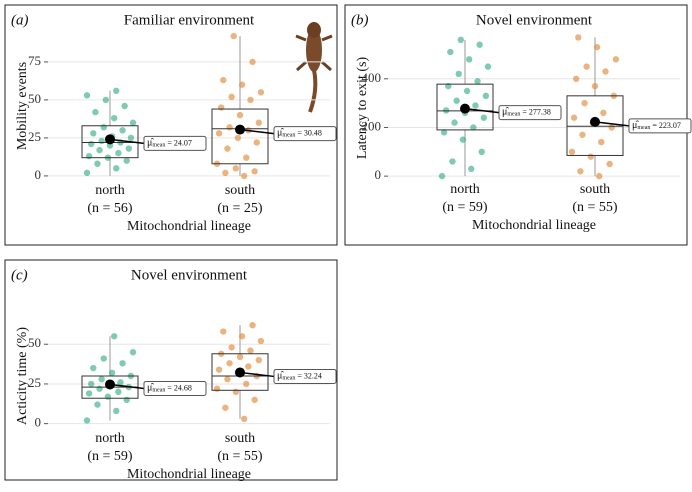  Describe the element at coordinates (313, 132) in the screenshot. I see `mean-value: 30.48` at that location.